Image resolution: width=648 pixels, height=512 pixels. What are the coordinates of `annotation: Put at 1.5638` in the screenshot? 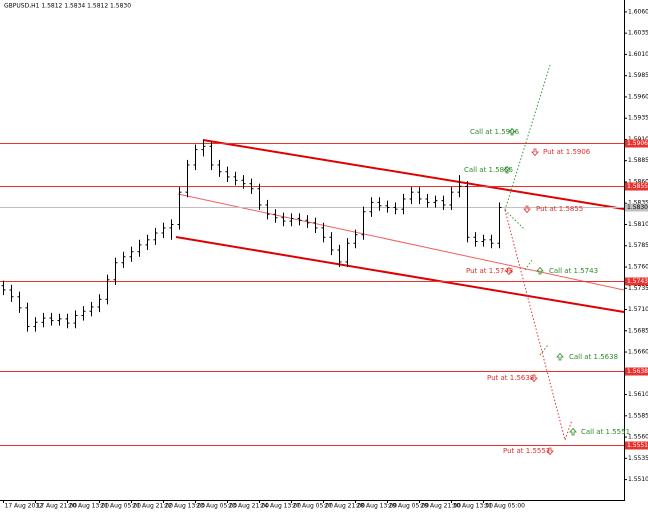 It's located at (510, 378).